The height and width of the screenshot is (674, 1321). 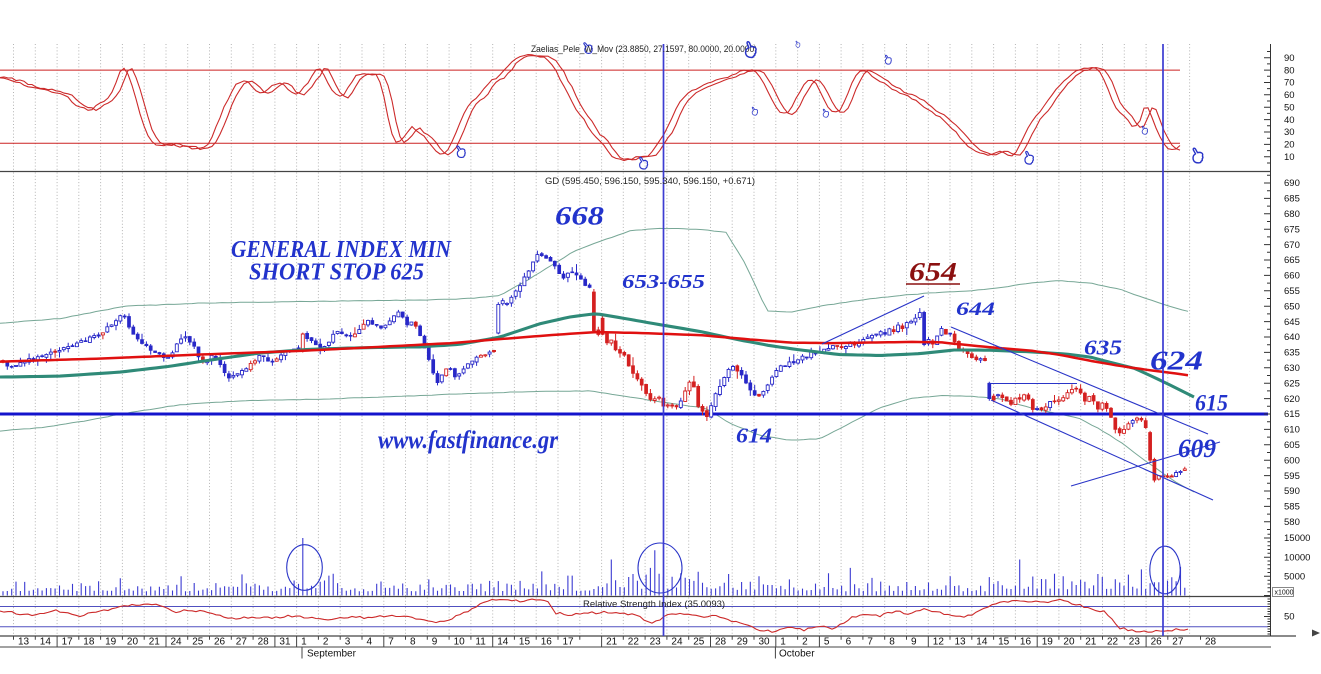 I want to click on svg-text: 15000, so click(x=1297, y=538).